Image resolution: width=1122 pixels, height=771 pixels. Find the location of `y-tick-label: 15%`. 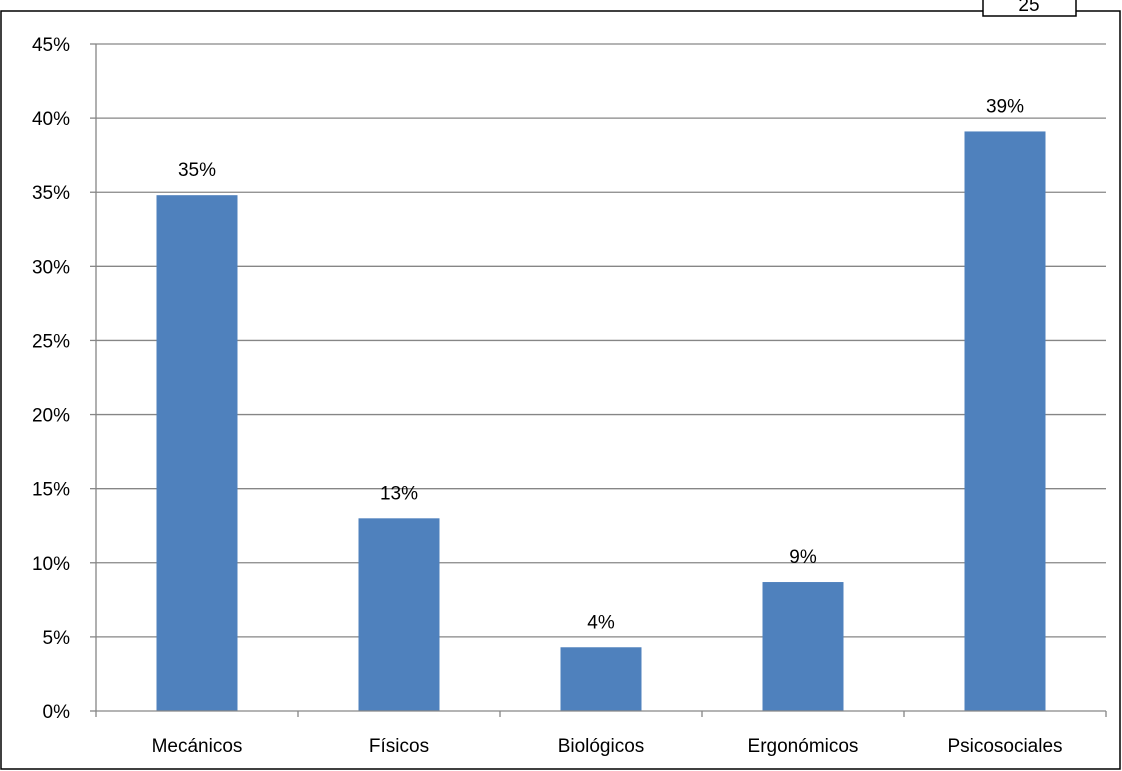

y-tick-label: 15% is located at coordinates (51, 490).